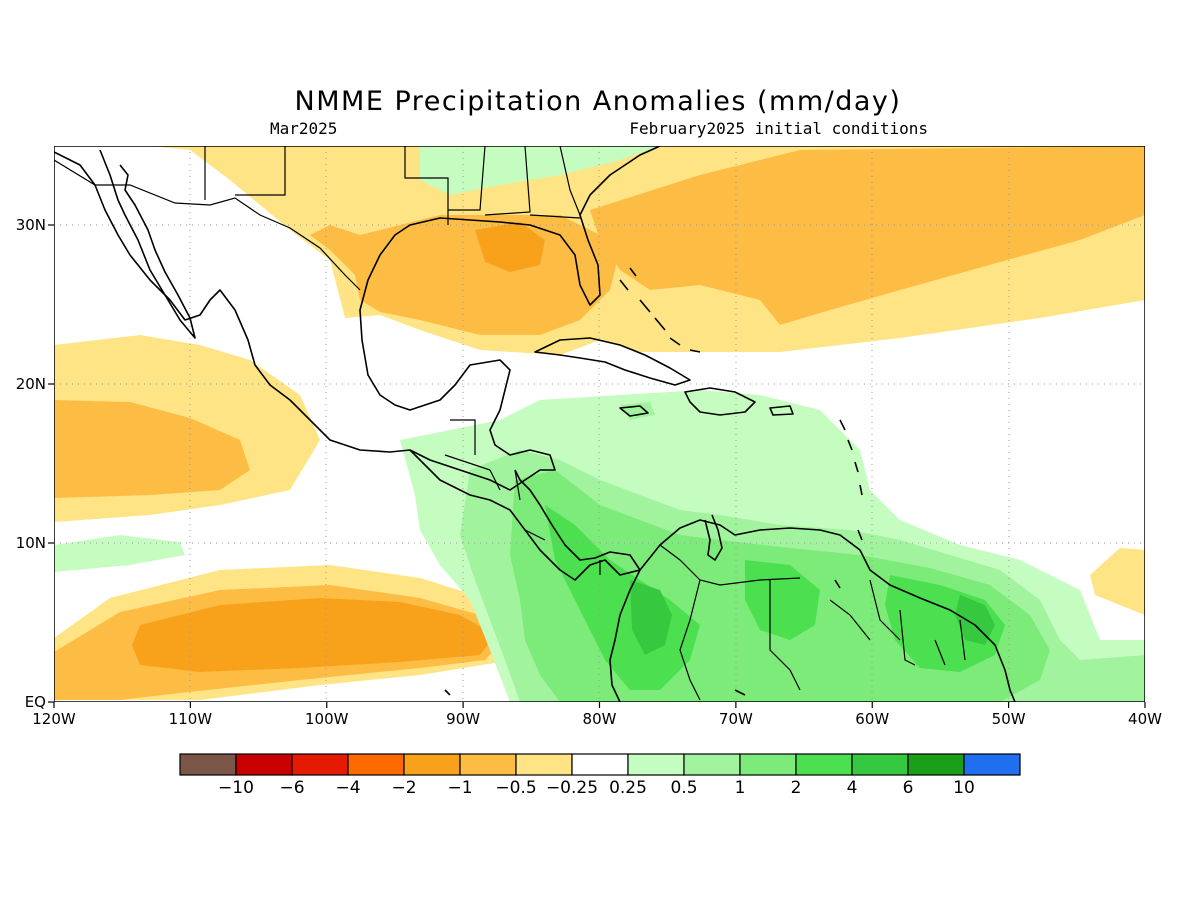 This screenshot has width=1200, height=900. I want to click on lon-tick-label: 90W, so click(463, 719).